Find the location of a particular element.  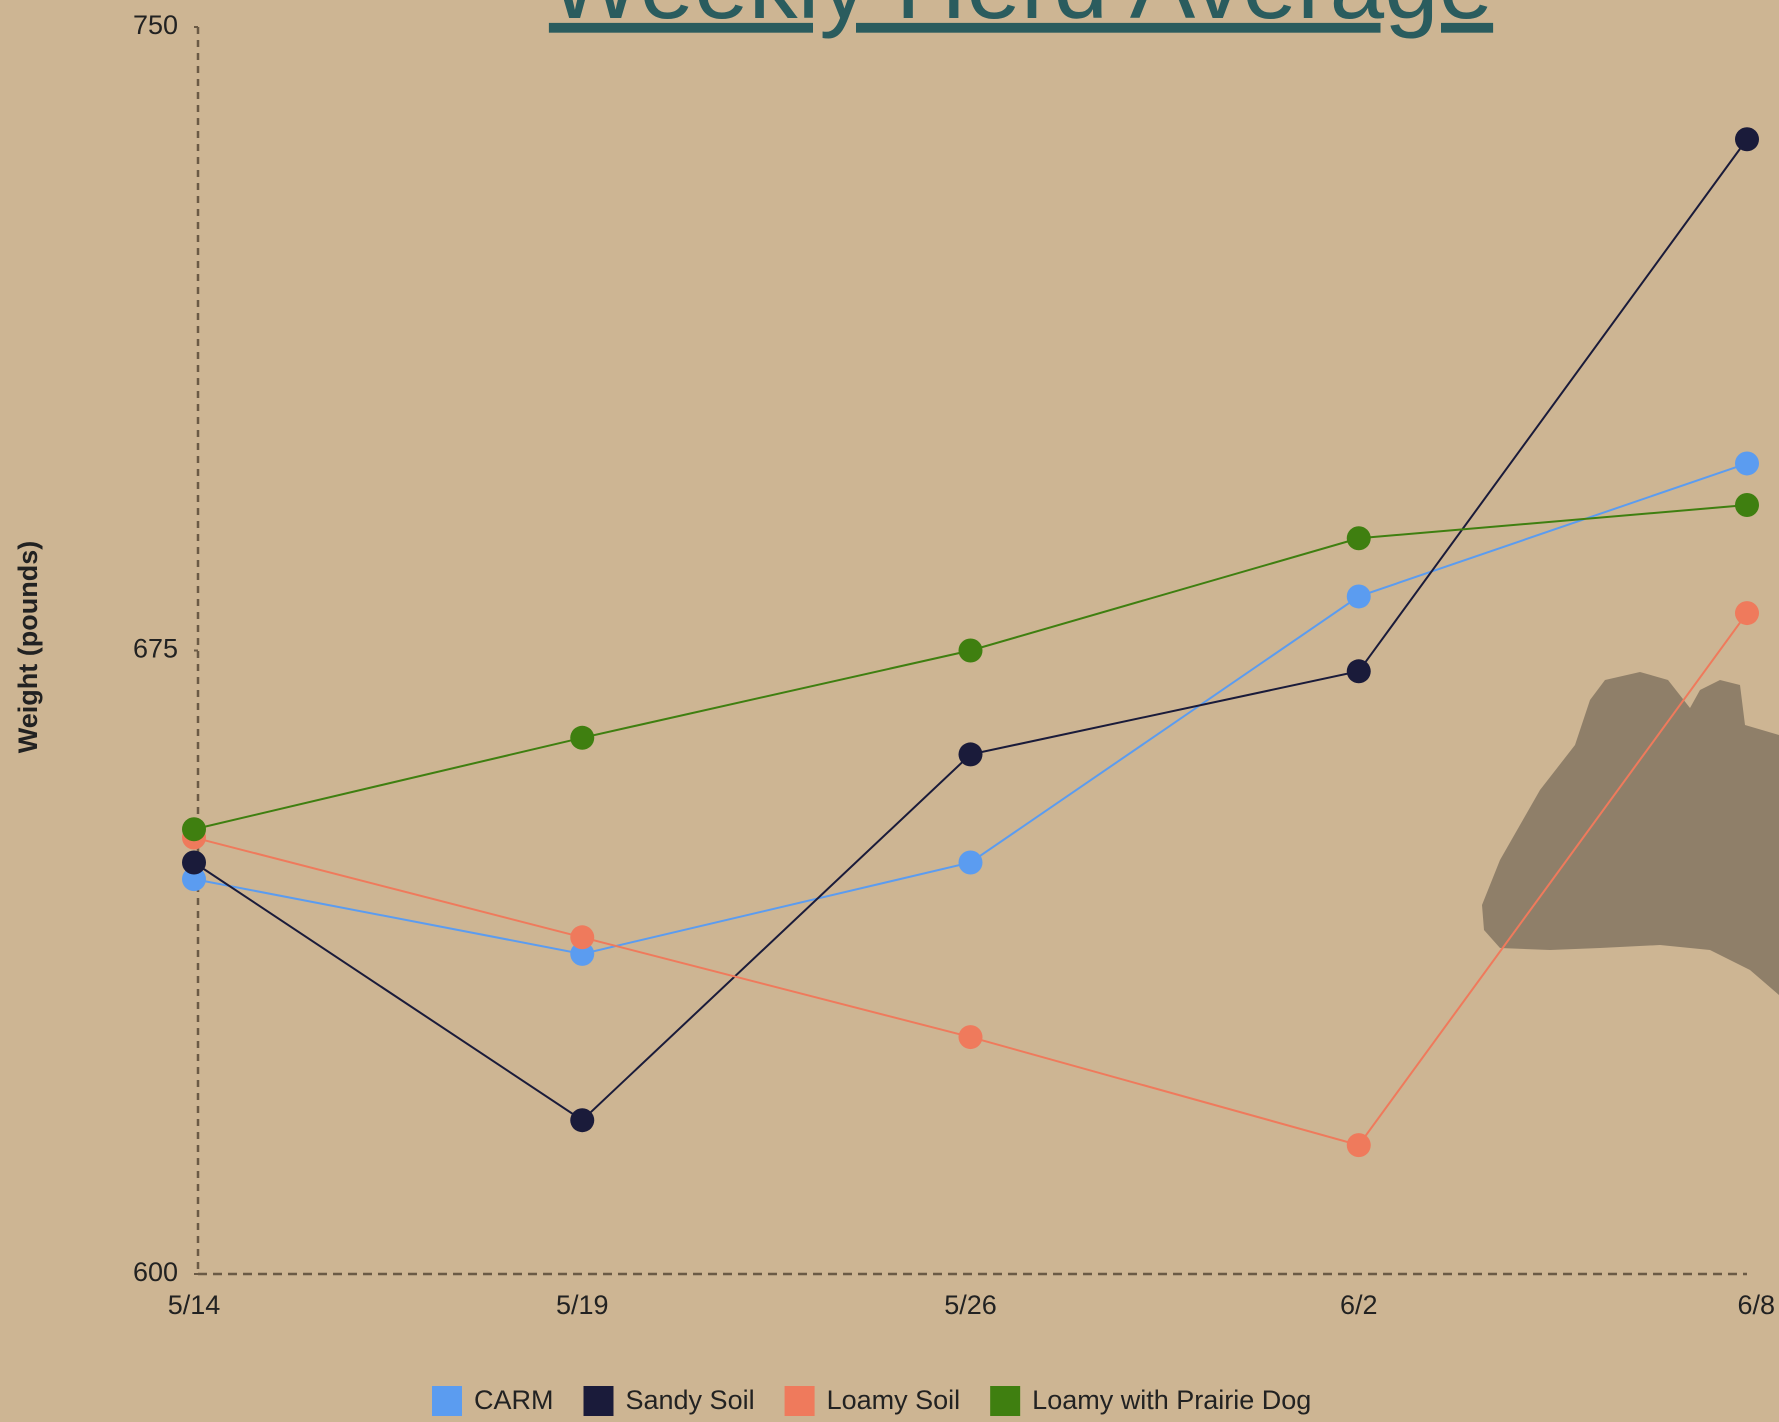

cow-silhouette is located at coordinates (1630, 833).